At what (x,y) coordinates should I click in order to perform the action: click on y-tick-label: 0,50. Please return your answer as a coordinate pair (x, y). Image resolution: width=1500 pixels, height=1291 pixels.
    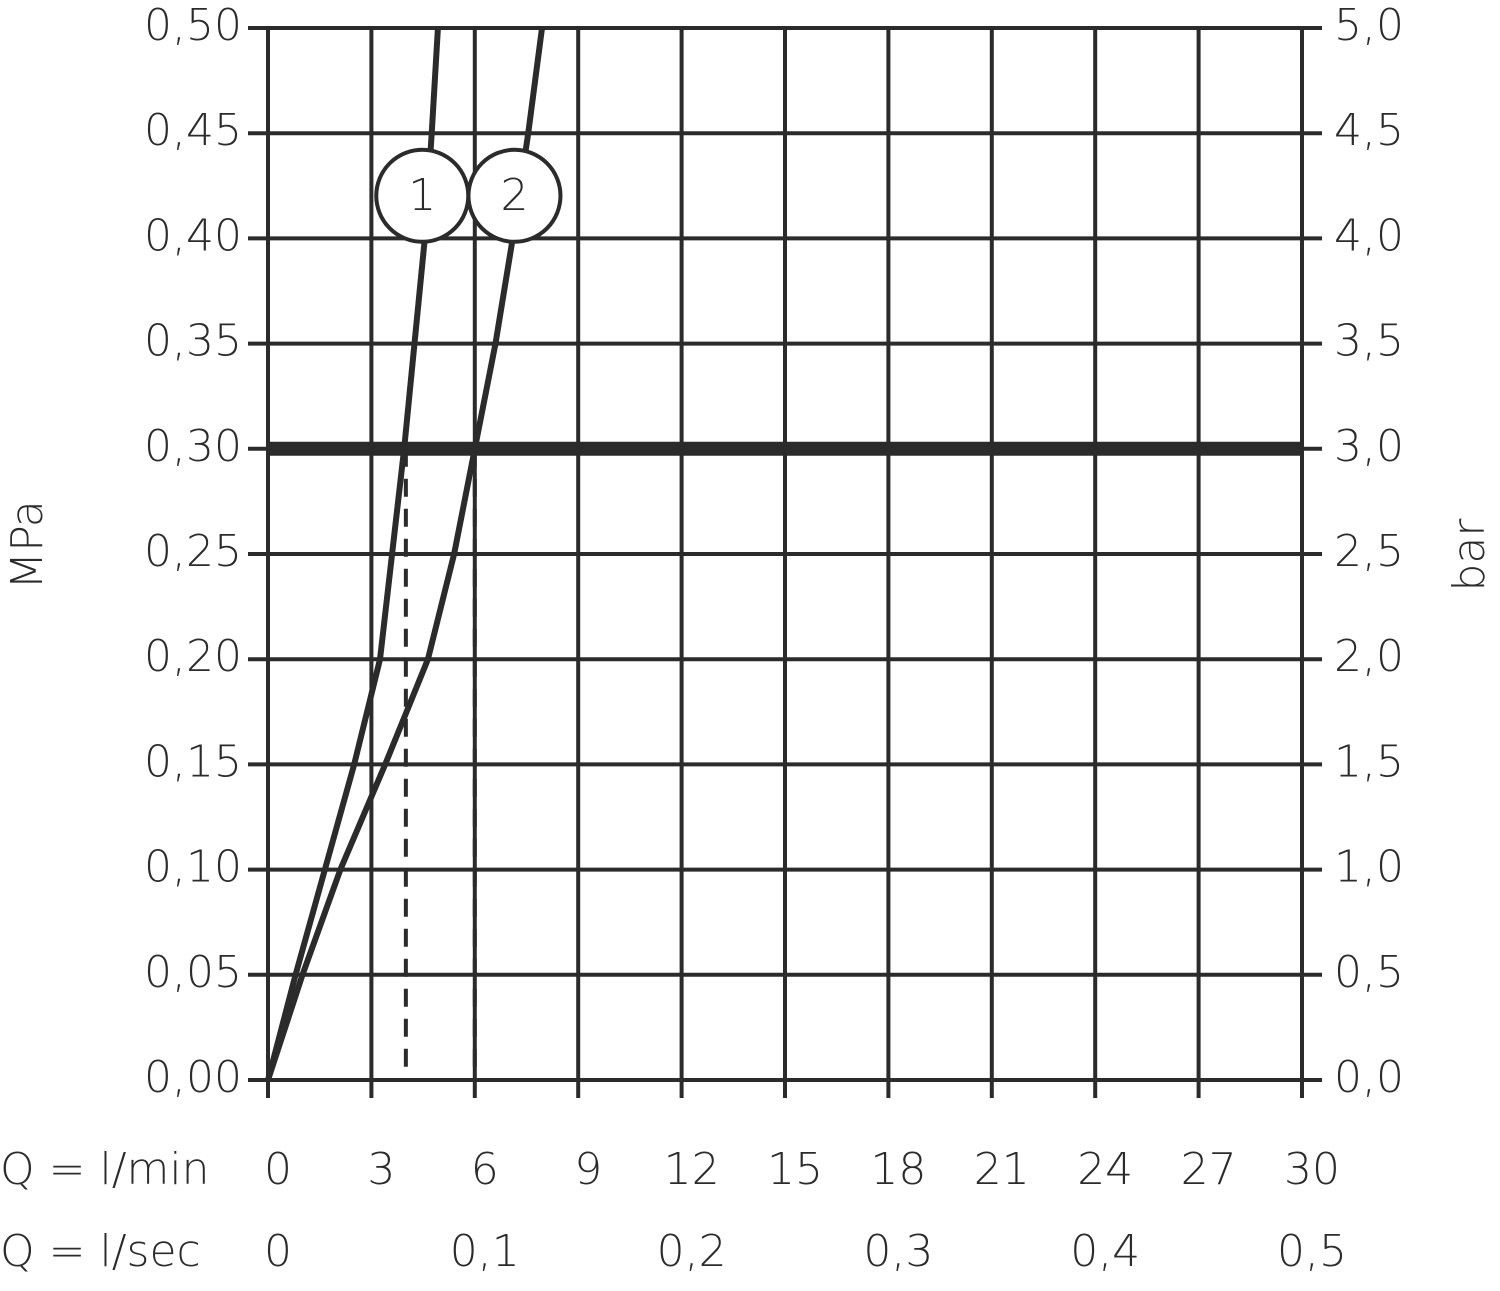
    Looking at the image, I should click on (193, 25).